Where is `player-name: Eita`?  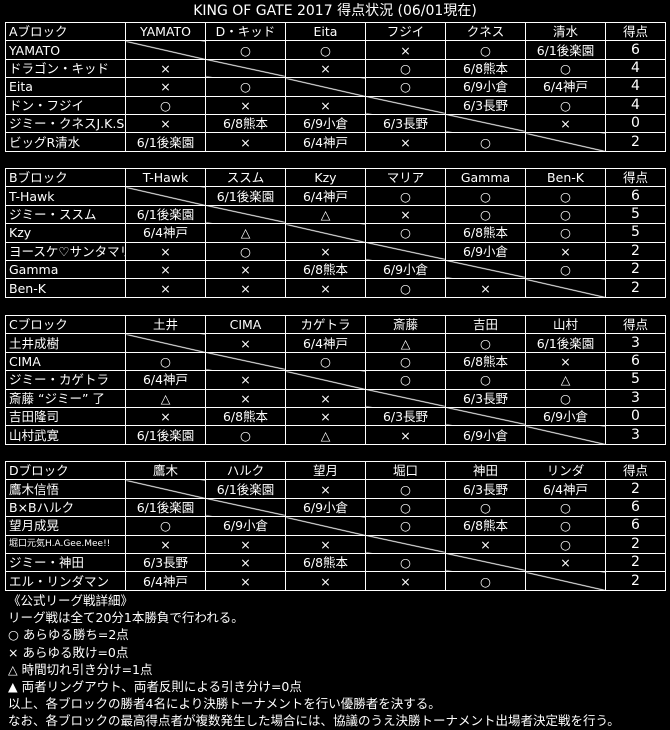 player-name: Eita is located at coordinates (65, 87).